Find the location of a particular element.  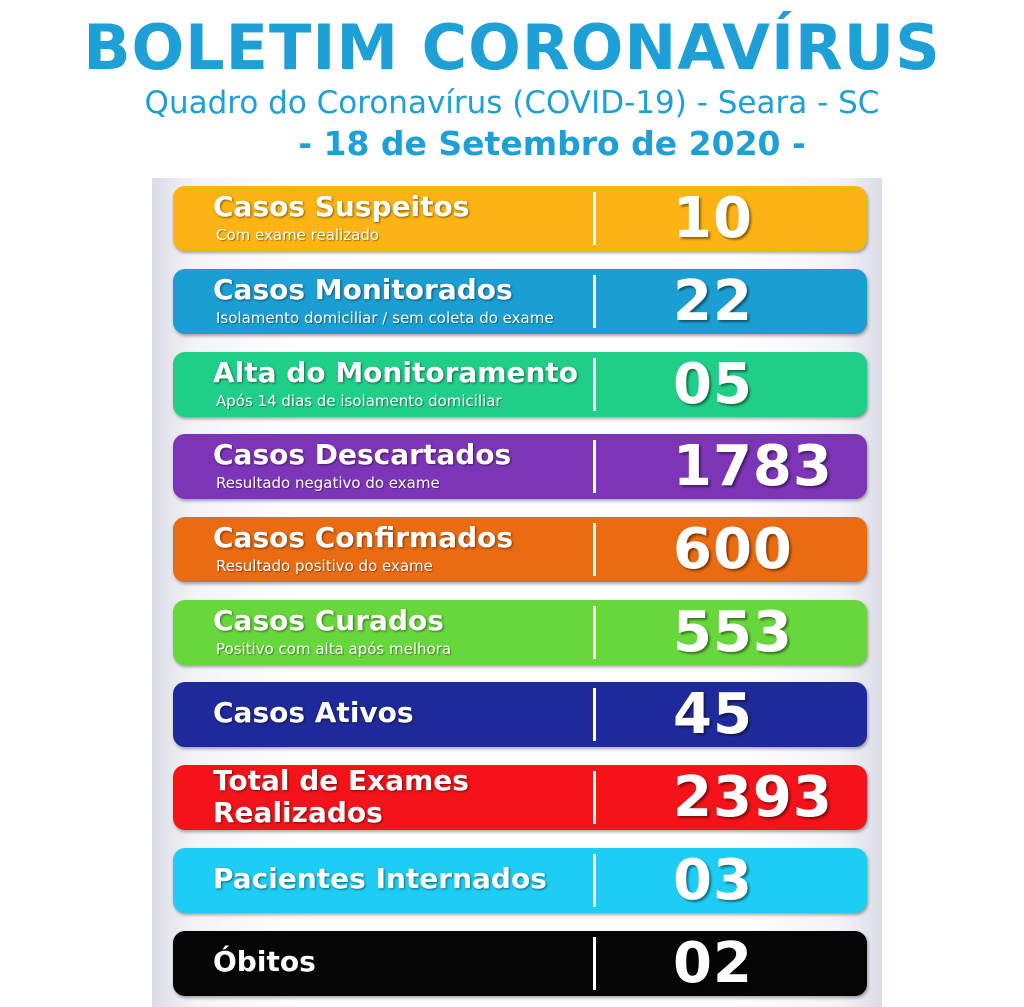

stat-value: 05 is located at coordinates (713, 384).